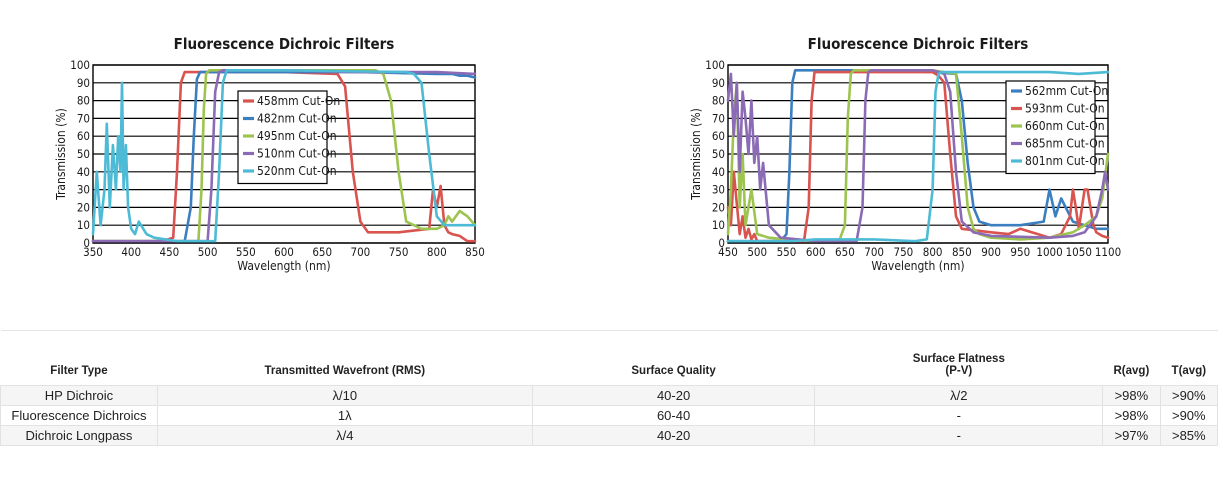 The image size is (1223, 477). I want to click on x-tick-label: 350, so click(93, 252).